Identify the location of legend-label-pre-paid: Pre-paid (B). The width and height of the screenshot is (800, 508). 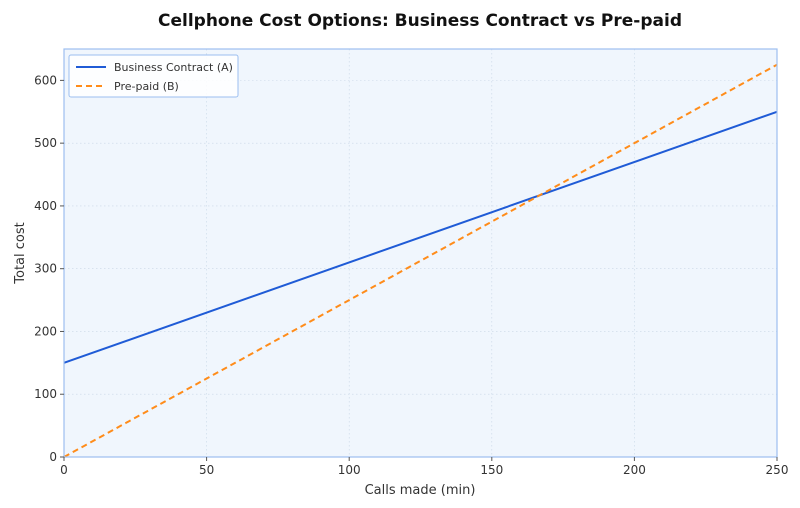
(146, 86).